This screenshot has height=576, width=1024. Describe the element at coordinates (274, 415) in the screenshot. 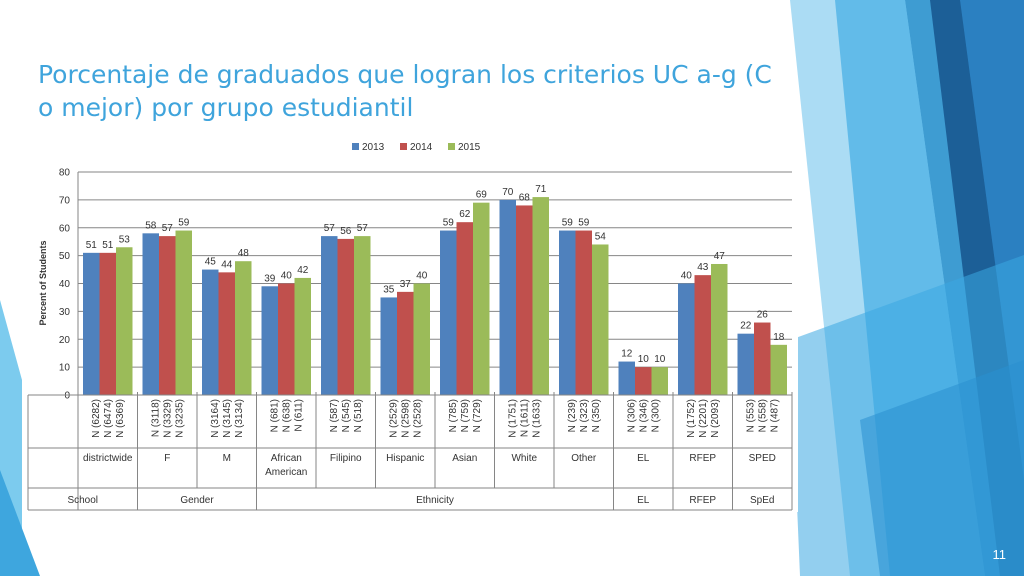

I see `n-label: N (681)` at that location.